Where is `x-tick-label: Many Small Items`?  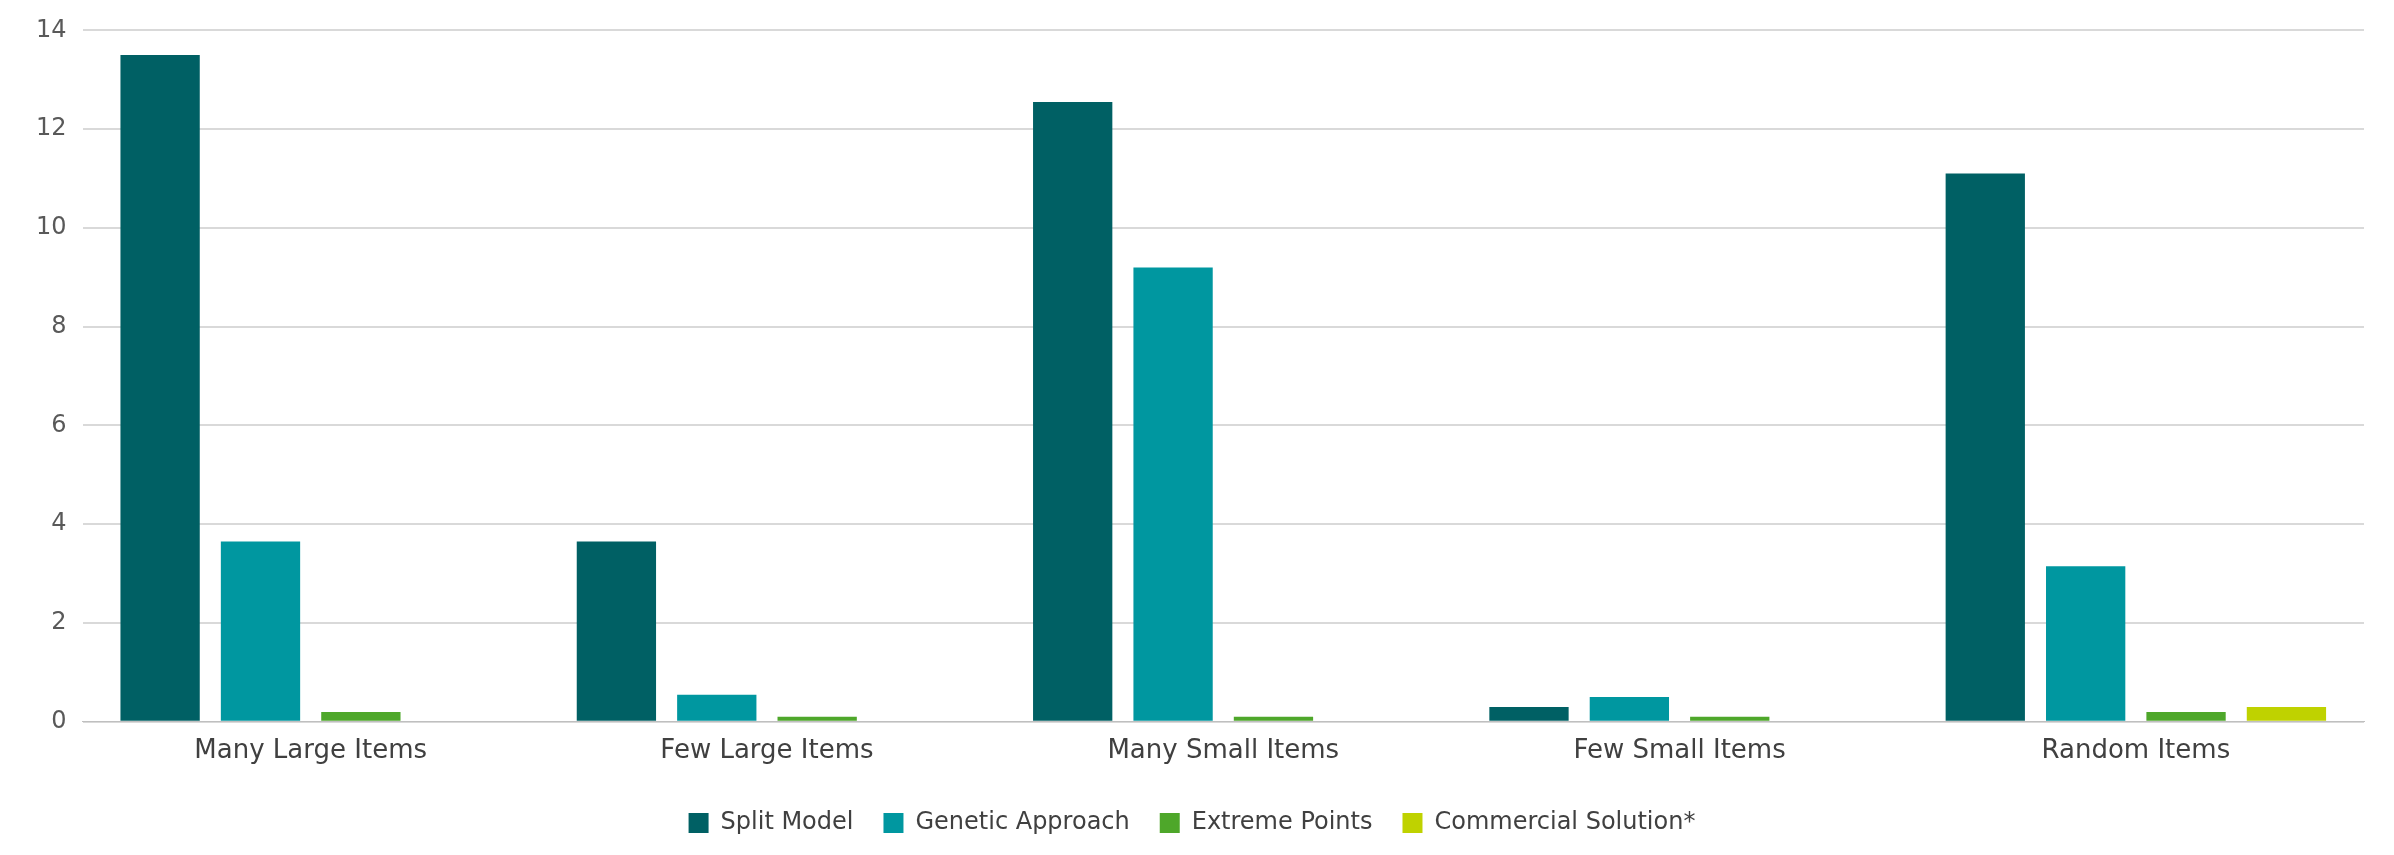 x-tick-label: Many Small Items is located at coordinates (1223, 749).